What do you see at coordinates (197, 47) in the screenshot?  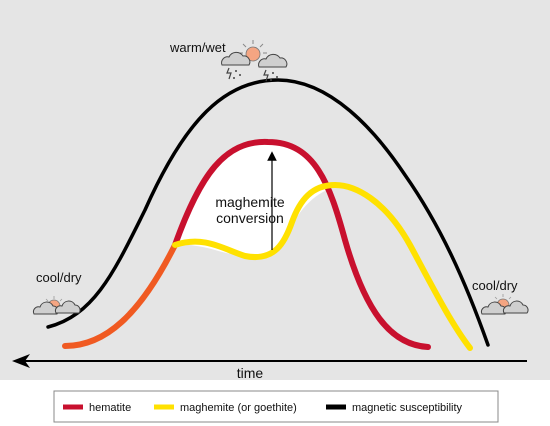 I see `label-warm-wet: warm/wet` at bounding box center [197, 47].